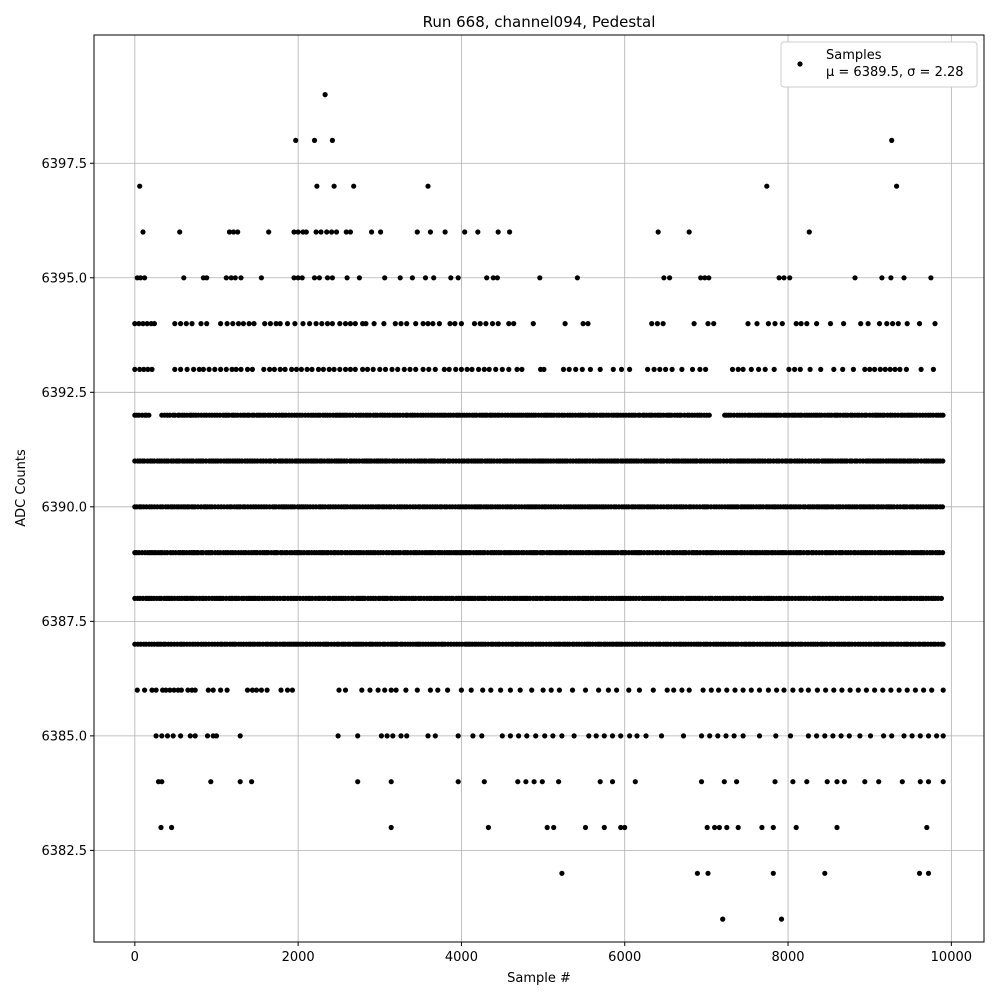 The image size is (1000, 1000). What do you see at coordinates (800, 64) in the screenshot?
I see `legend-marker` at bounding box center [800, 64].